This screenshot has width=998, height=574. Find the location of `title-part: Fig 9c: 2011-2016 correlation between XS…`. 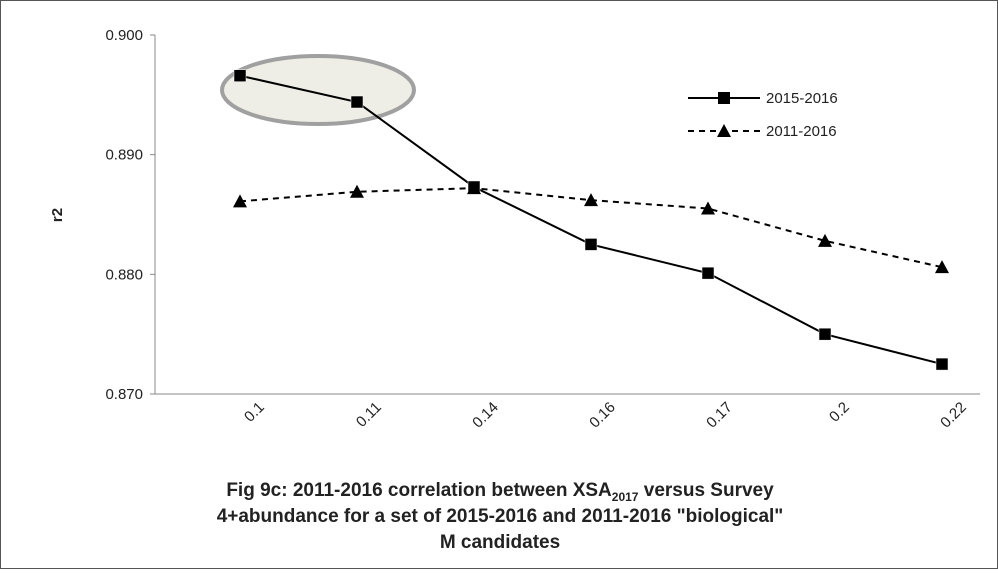

title-part: Fig 9c: 2011-2016 correlation between XS… is located at coordinates (419, 490).